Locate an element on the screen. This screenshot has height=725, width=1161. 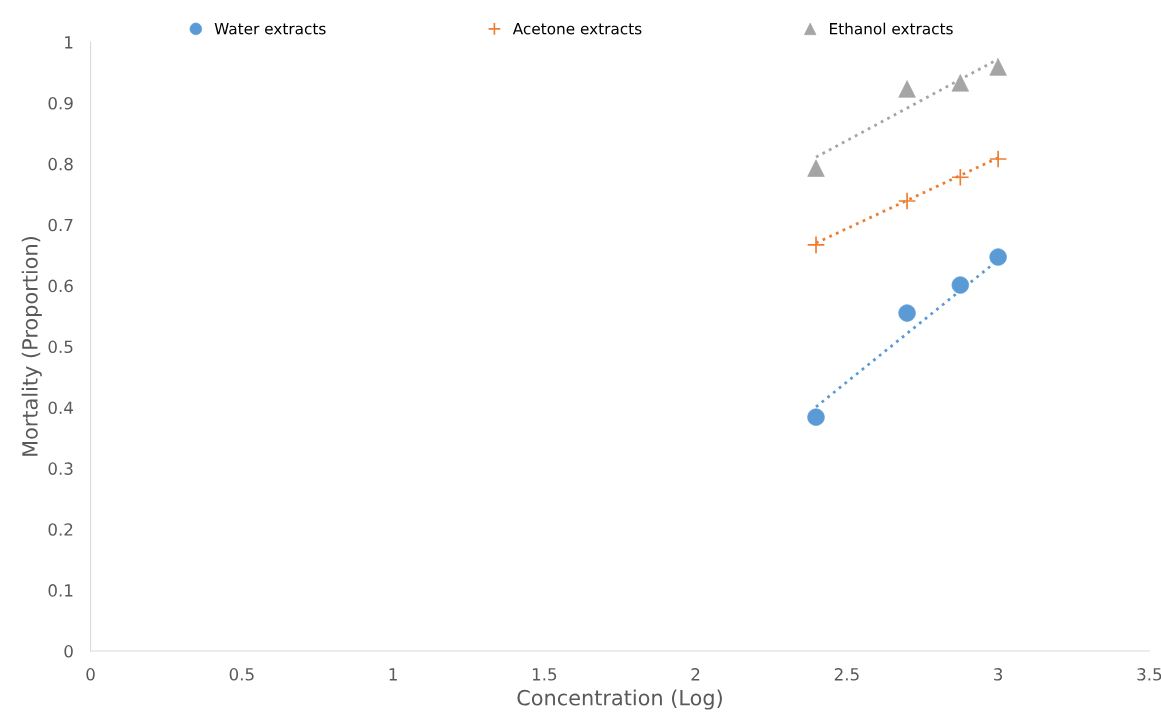
legend-label: Water extracts is located at coordinates (270, 29).